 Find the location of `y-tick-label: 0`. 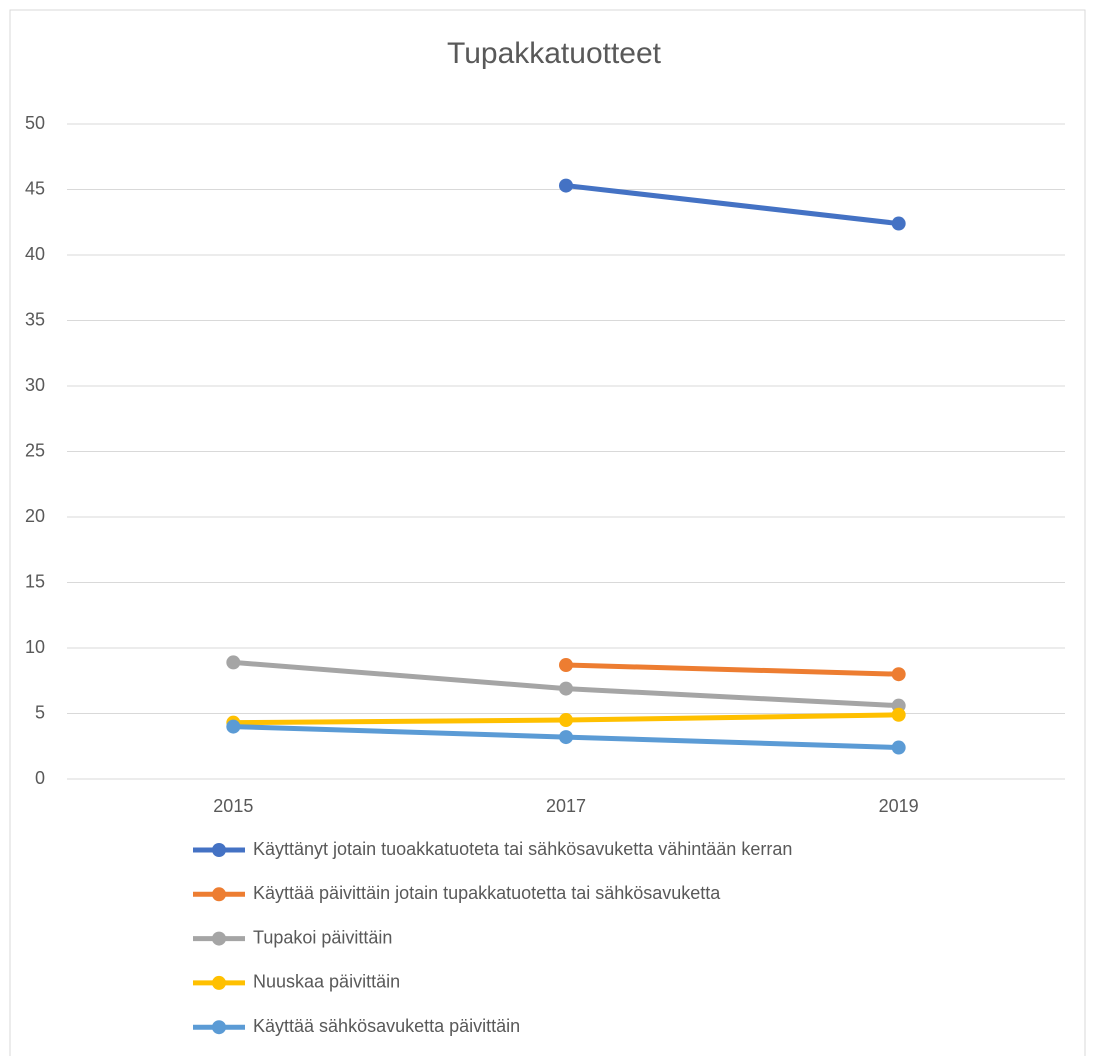

y-tick-label: 0 is located at coordinates (40, 778).